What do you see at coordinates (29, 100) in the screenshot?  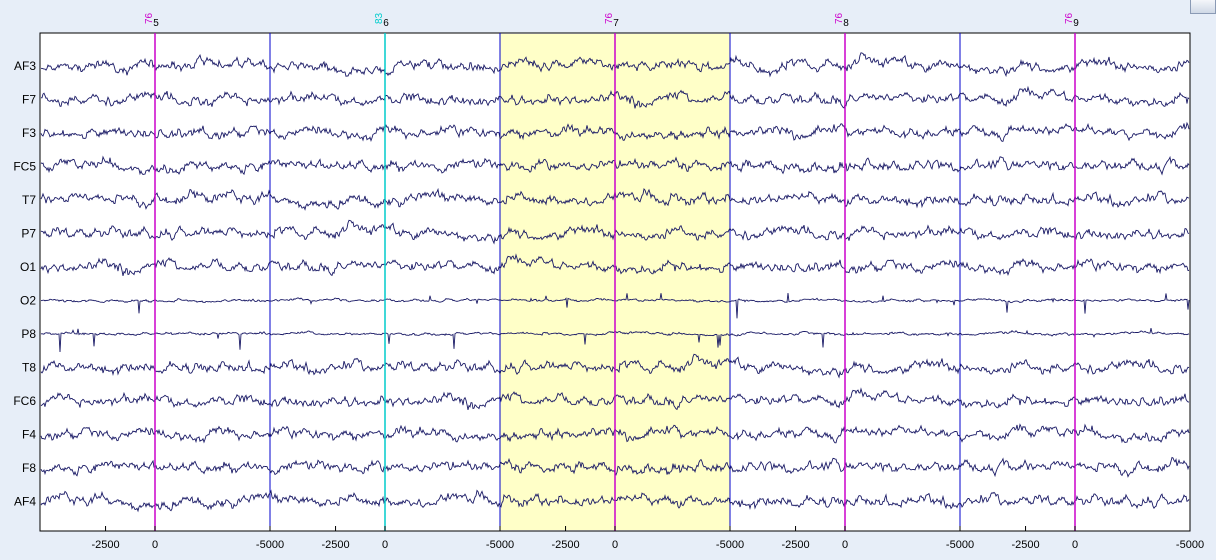 I see `channel-label-f7: F7` at bounding box center [29, 100].